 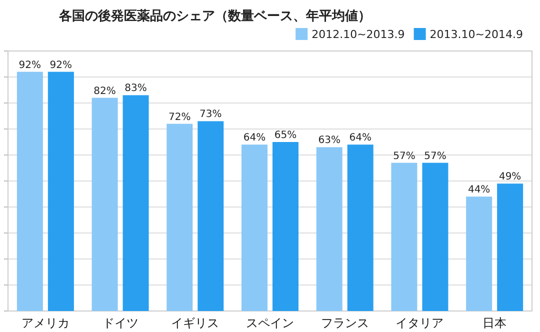 I want to click on data-label: 82%, so click(x=105, y=91).